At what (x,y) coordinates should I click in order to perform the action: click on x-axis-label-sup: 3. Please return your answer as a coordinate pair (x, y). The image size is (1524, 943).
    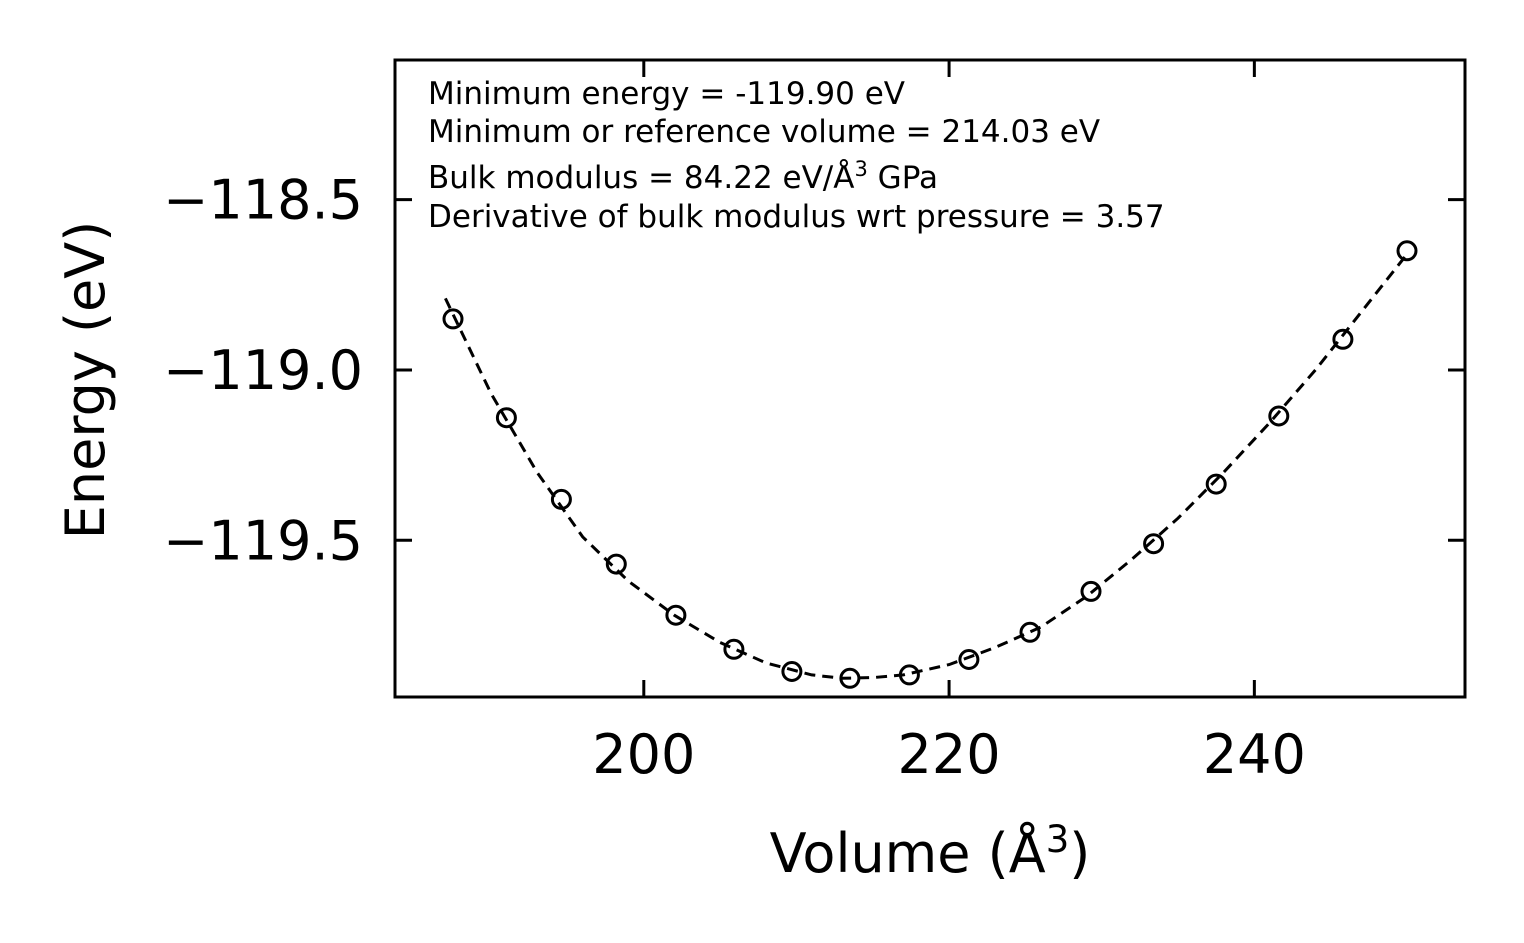
    Looking at the image, I should click on (1058, 839).